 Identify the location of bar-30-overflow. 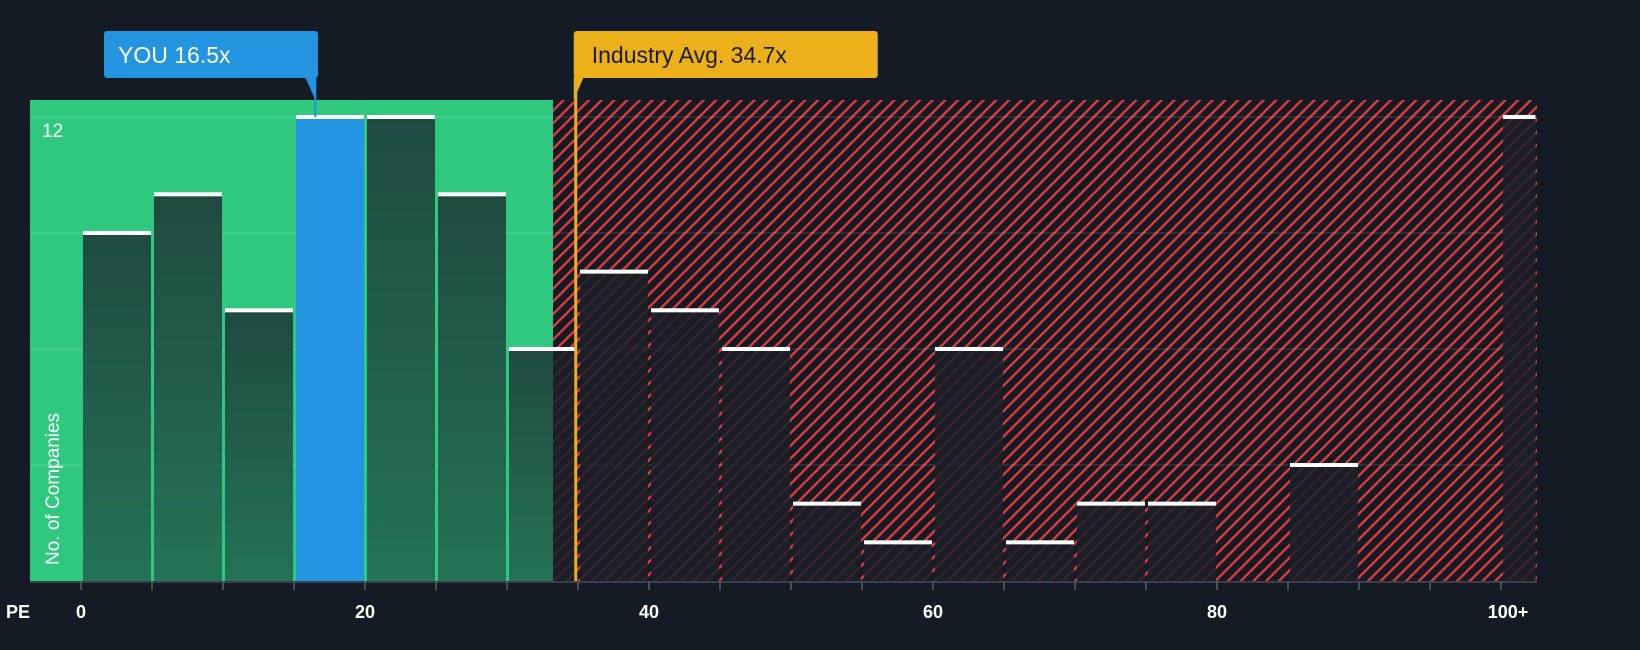
(565, 464).